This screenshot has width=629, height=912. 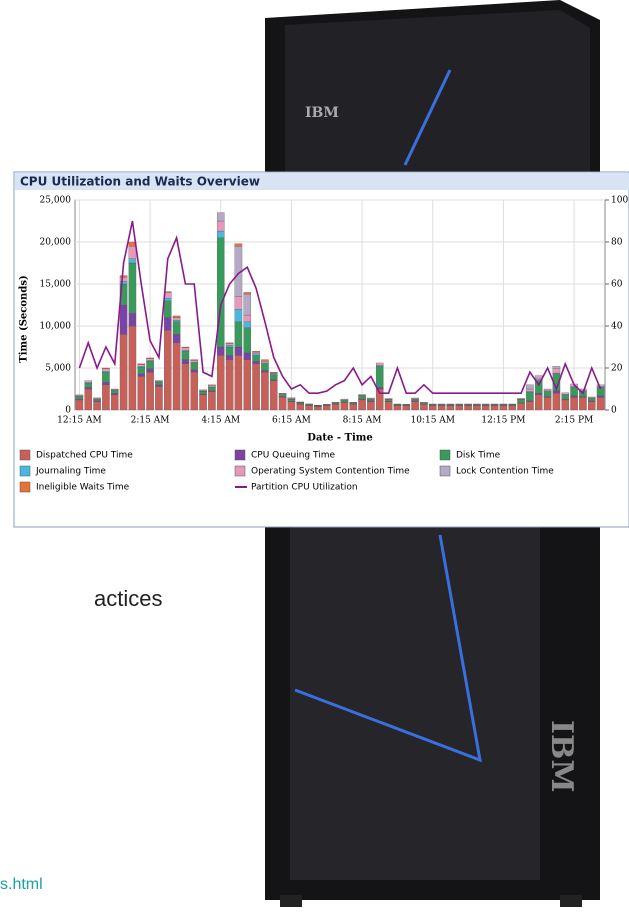 I want to click on body-text: actices, so click(x=128, y=598).